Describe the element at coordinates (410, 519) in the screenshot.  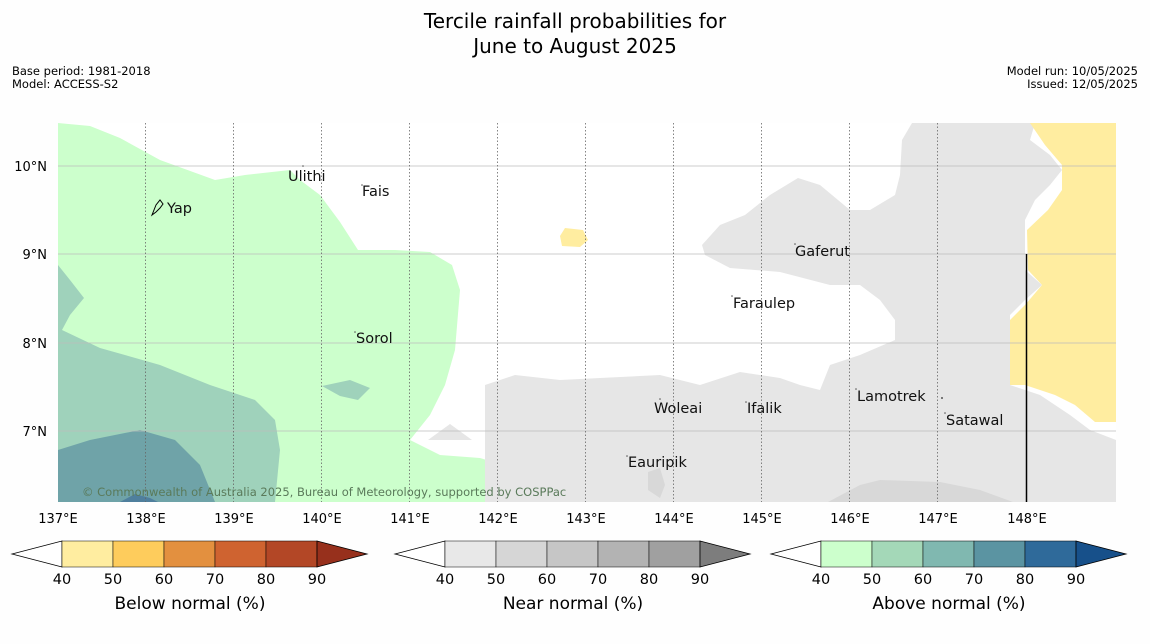
I see `lon-label-141e: 141°E` at that location.